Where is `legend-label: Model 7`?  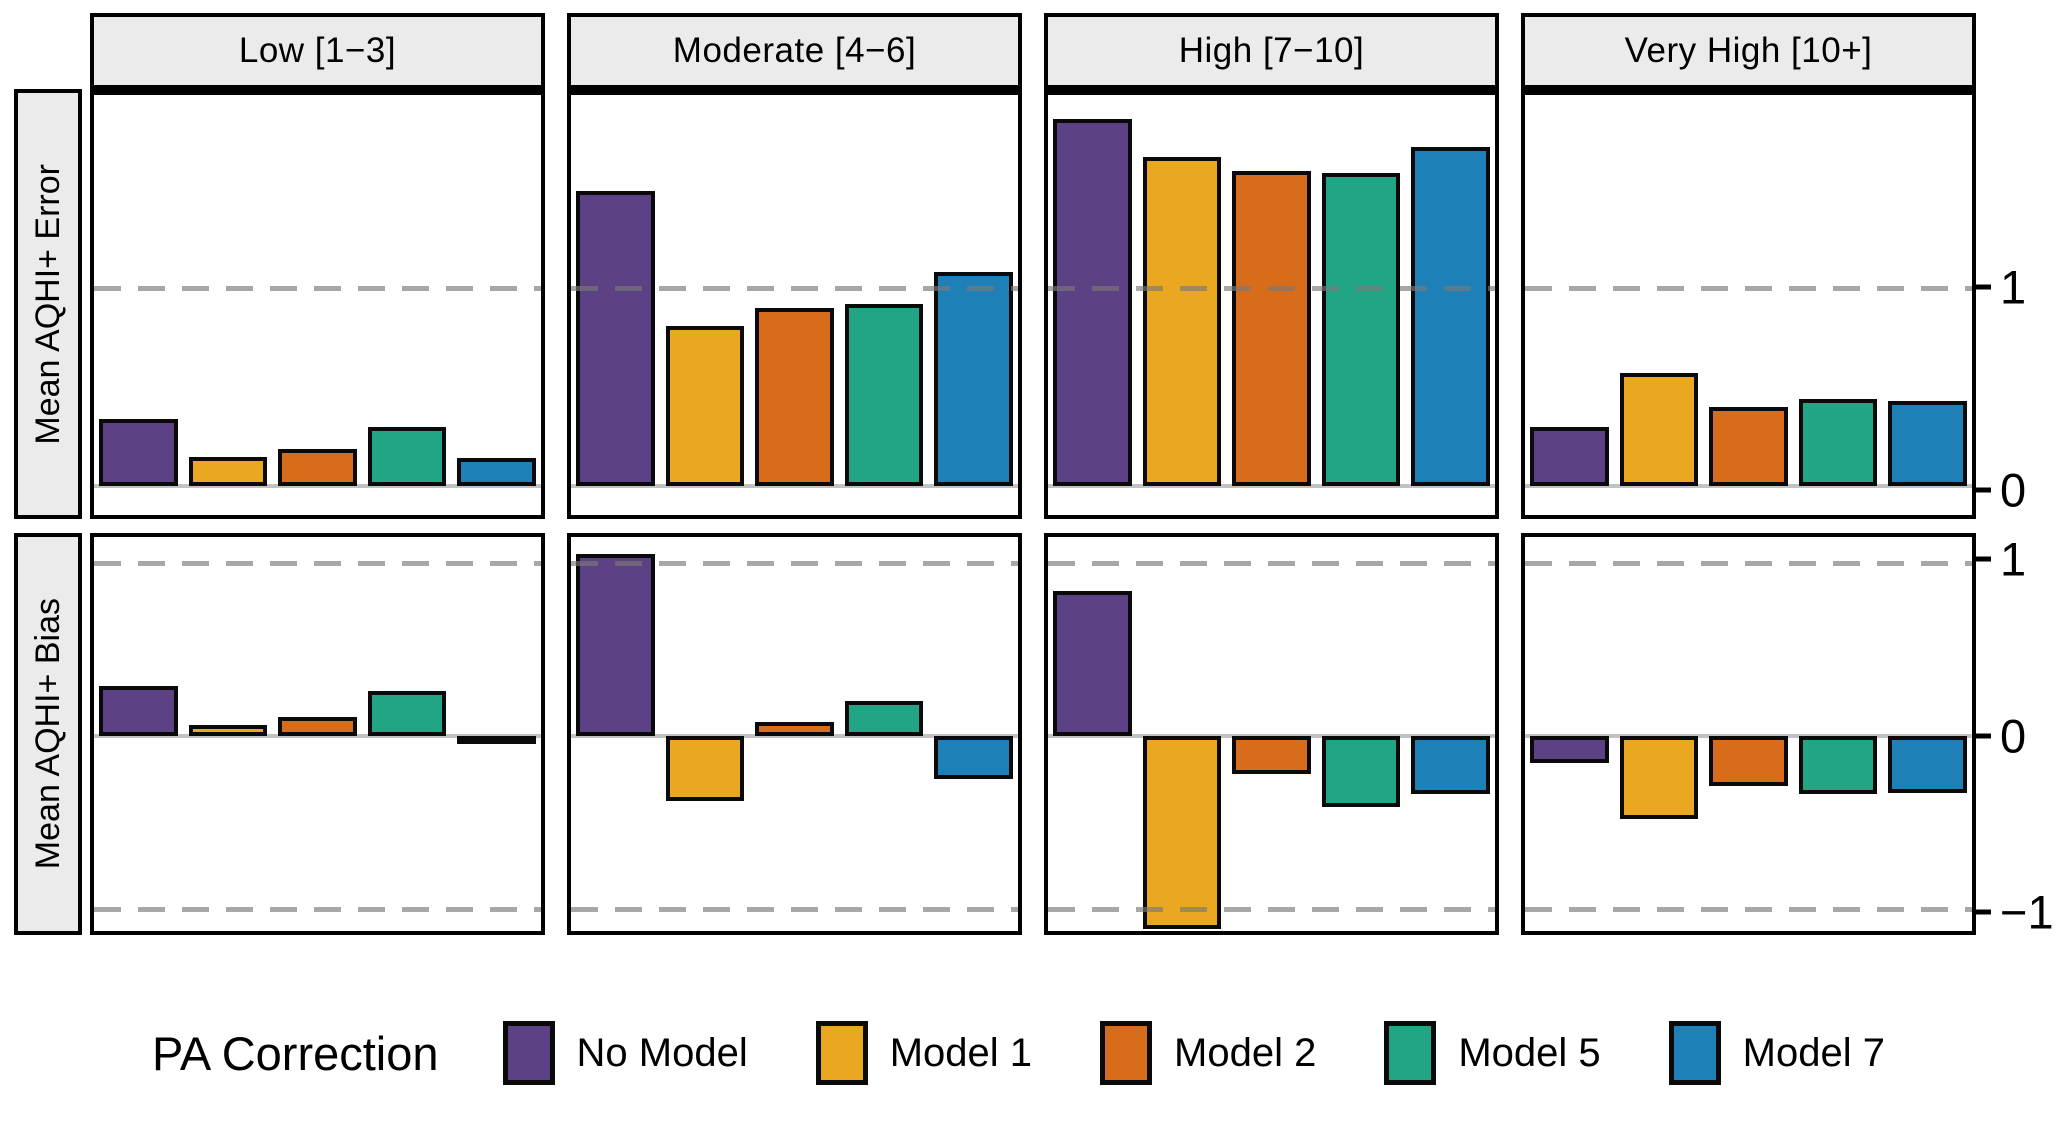
legend-label: Model 7 is located at coordinates (1813, 1052).